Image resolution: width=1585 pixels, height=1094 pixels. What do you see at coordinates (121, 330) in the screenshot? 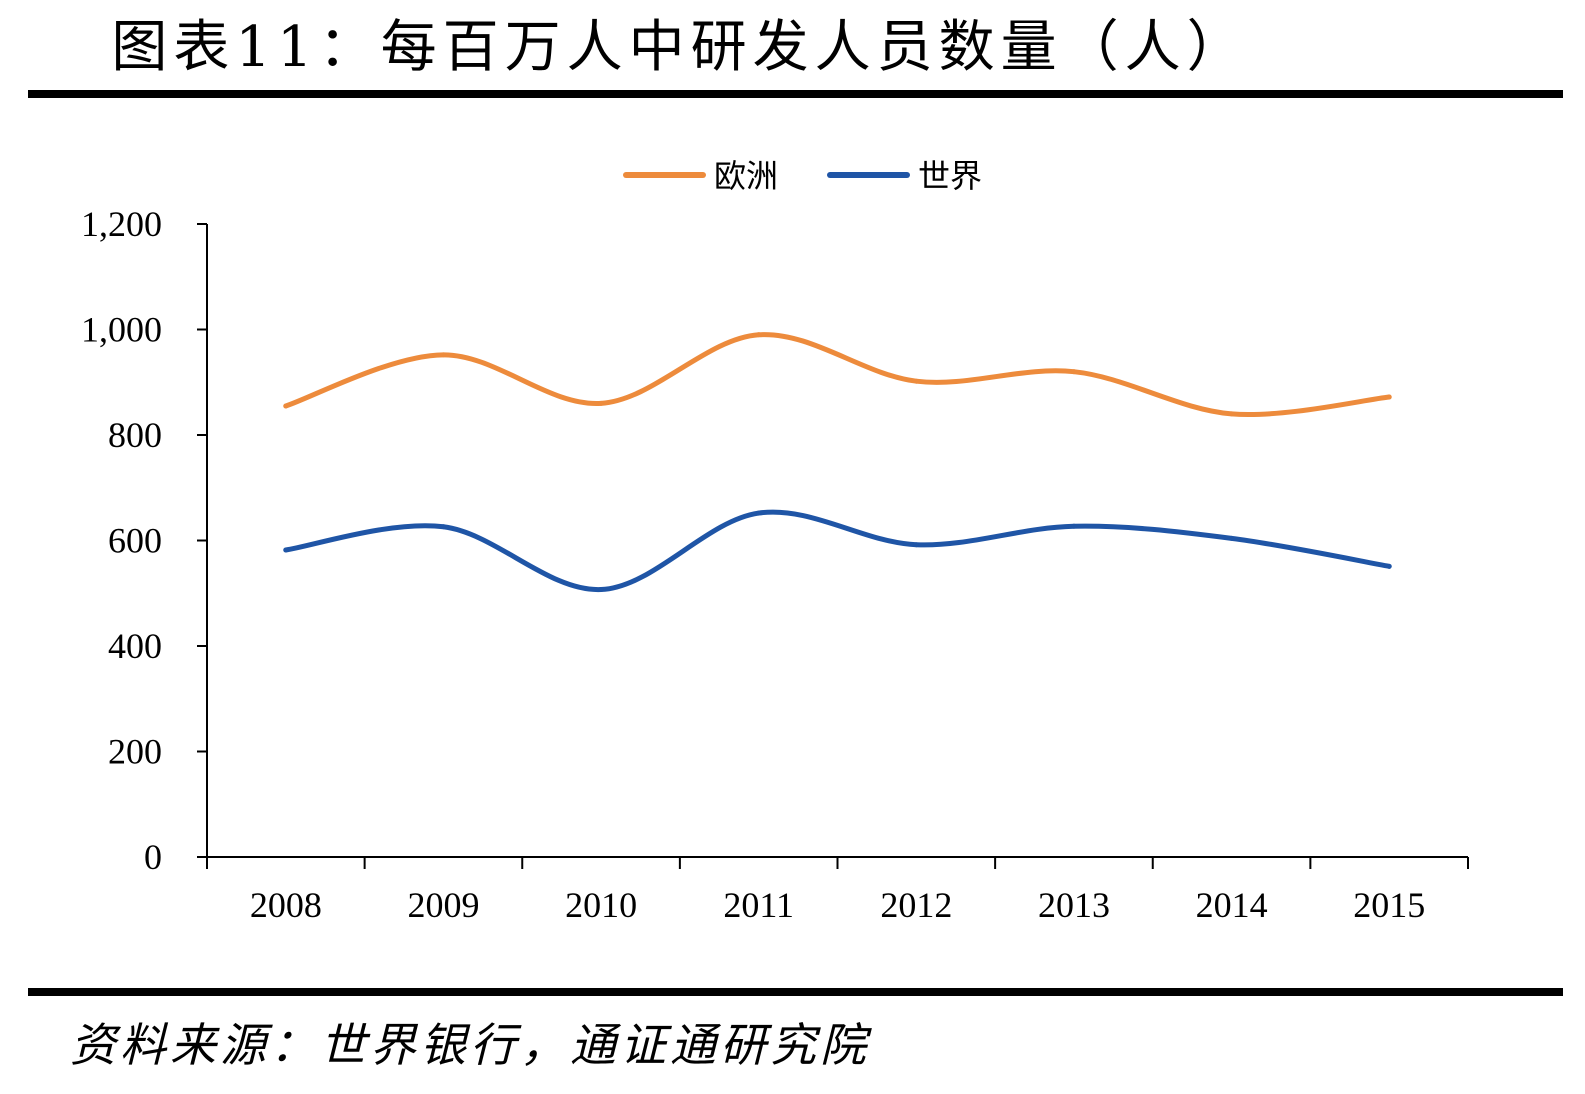
I see `y-tick-label: 1,000` at bounding box center [121, 330].